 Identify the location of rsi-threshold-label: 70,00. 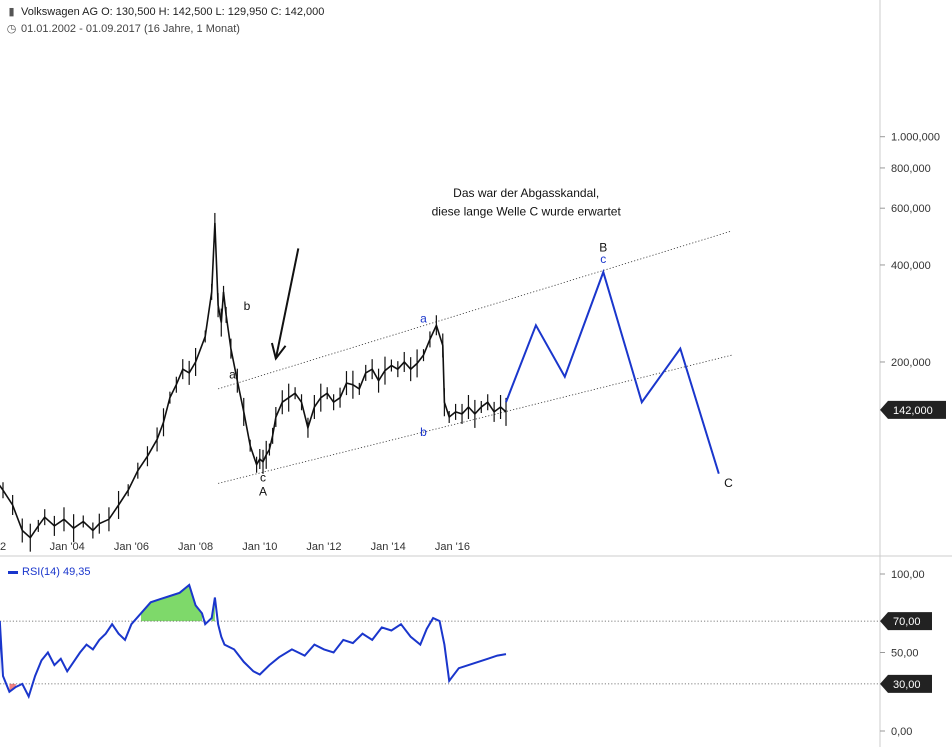
(907, 622).